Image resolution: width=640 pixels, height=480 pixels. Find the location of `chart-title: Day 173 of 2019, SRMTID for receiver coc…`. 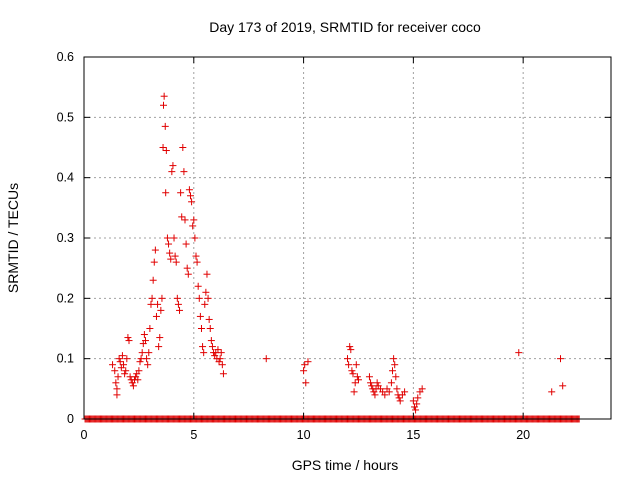

chart-title: Day 173 of 2019, SRMTID for receiver coc… is located at coordinates (345, 27).